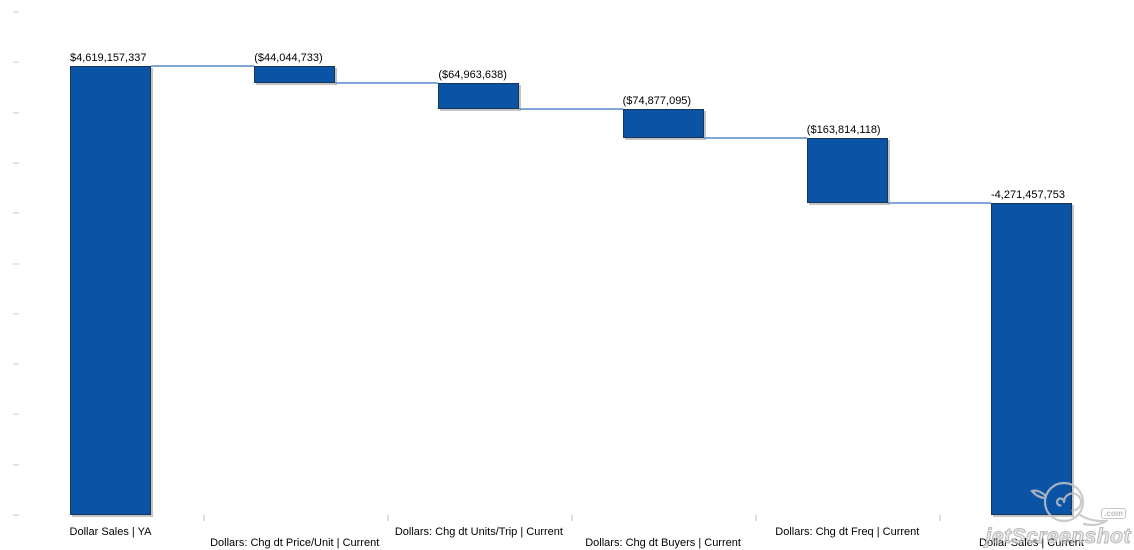  I want to click on bar-value-label: -4,271,457,753, so click(1028, 195).